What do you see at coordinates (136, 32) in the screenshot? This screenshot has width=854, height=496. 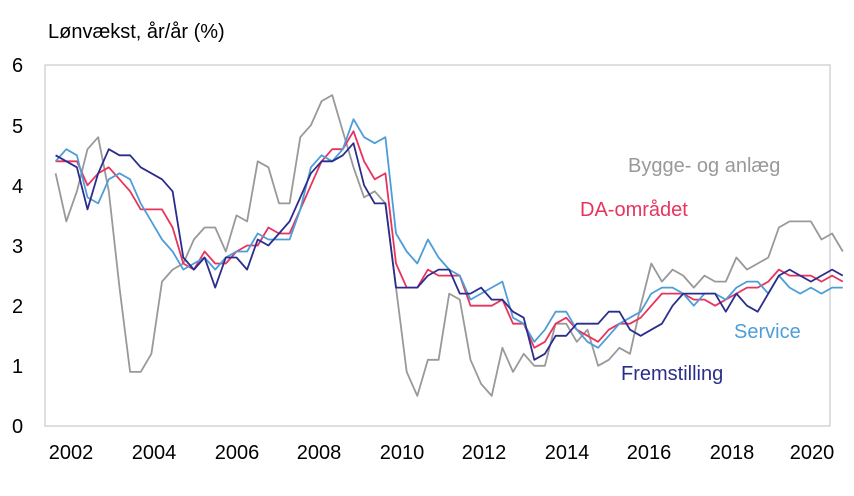 I see `y-axis-label: Lønvækst, år/år (%)` at bounding box center [136, 32].